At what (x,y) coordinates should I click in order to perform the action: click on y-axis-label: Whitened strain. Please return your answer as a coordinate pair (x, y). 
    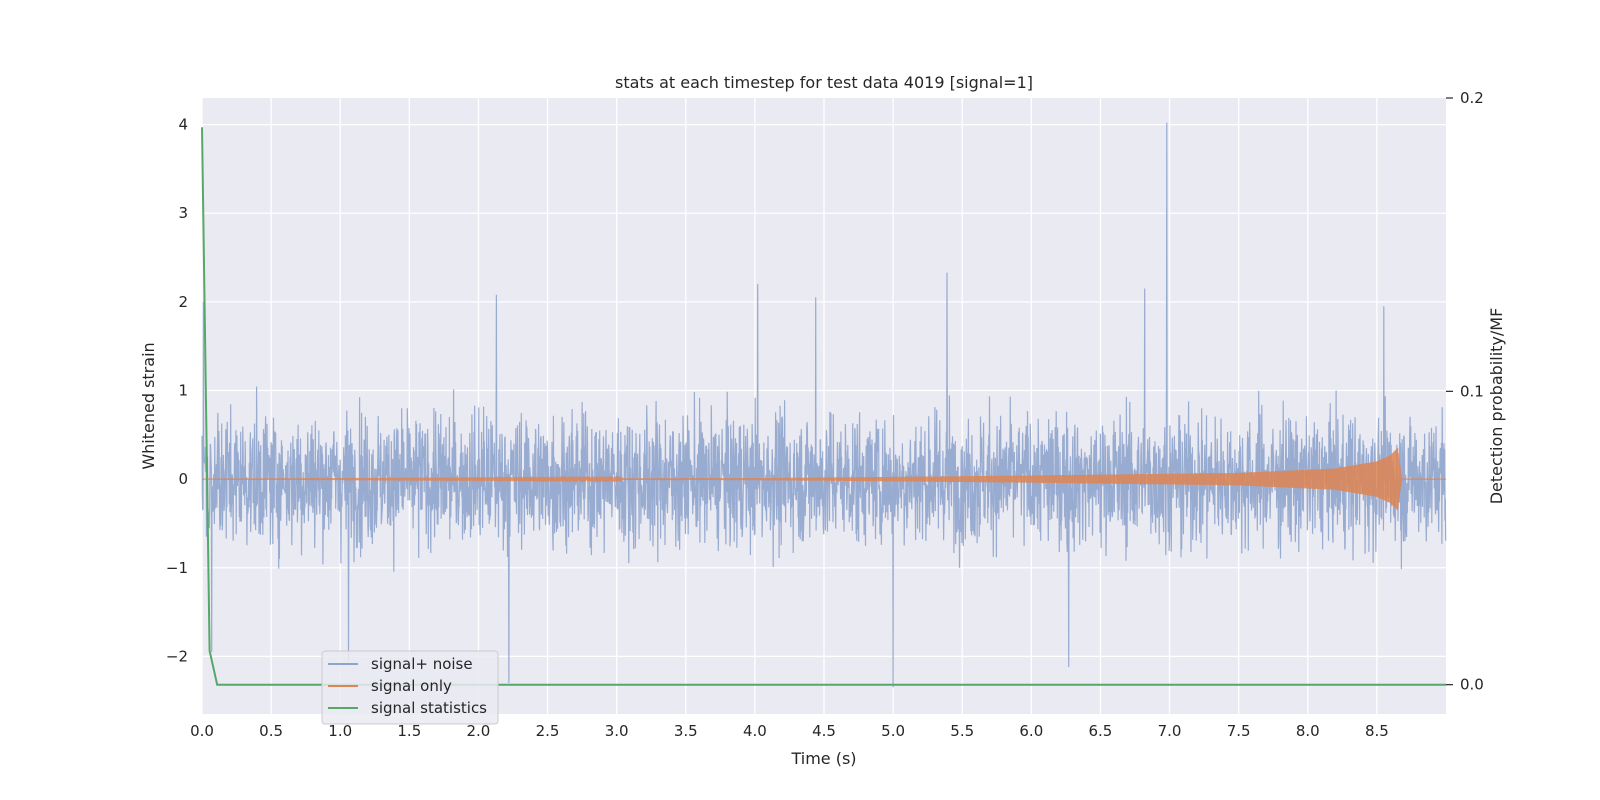
    Looking at the image, I should click on (148, 405).